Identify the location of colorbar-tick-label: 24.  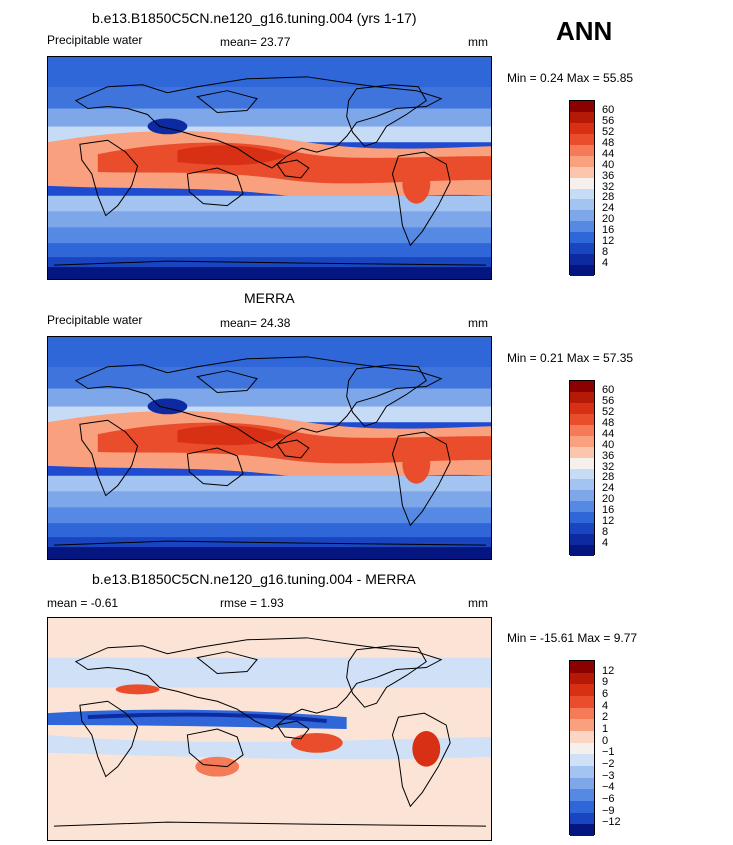
(608, 488).